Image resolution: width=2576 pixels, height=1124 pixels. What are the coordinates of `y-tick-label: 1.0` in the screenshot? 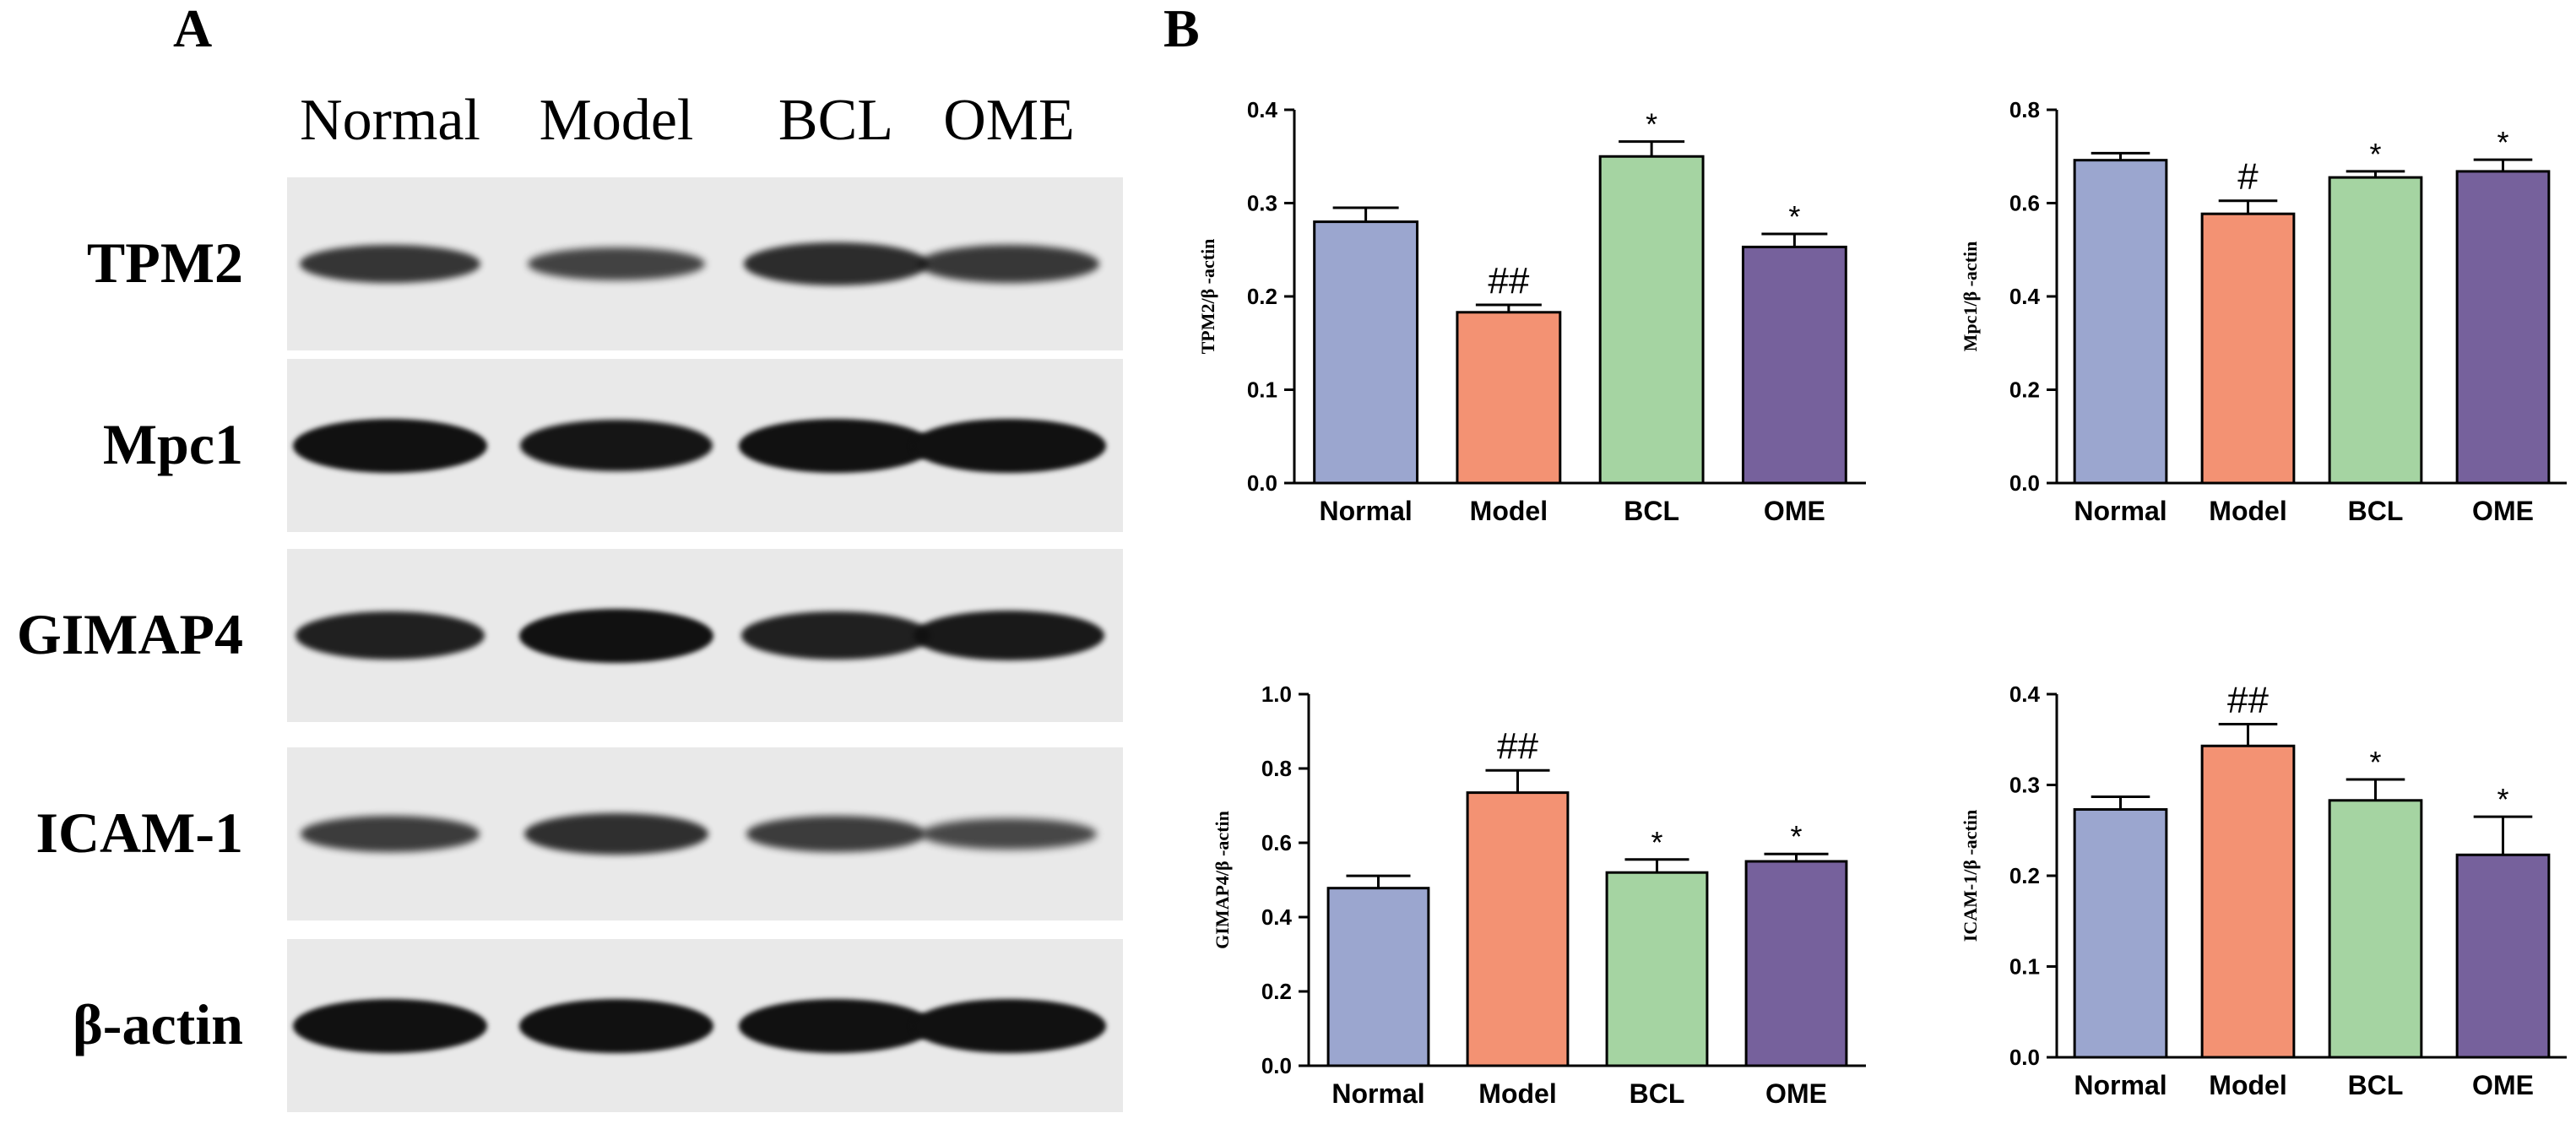 It's located at (1277, 694).